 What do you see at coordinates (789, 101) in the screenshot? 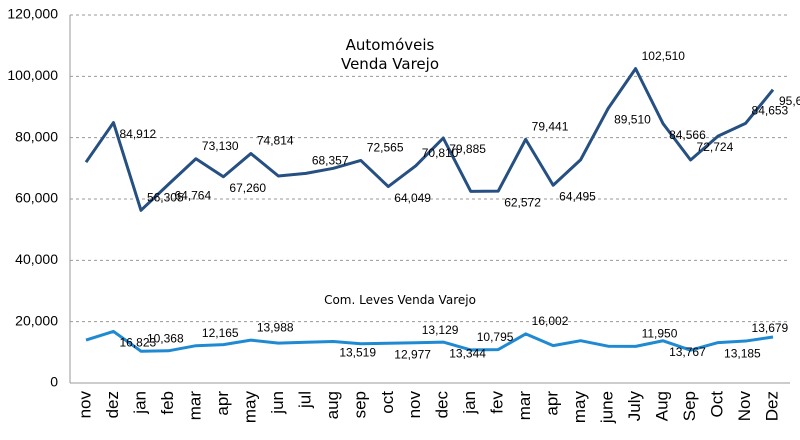
I see `data-label: 95,640` at bounding box center [789, 101].